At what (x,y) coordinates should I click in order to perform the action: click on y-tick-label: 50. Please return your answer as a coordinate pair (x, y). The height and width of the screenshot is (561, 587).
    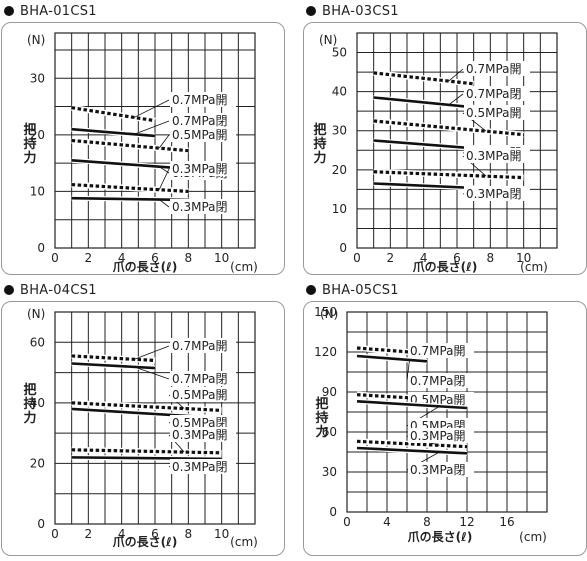
    Looking at the image, I should click on (339, 53).